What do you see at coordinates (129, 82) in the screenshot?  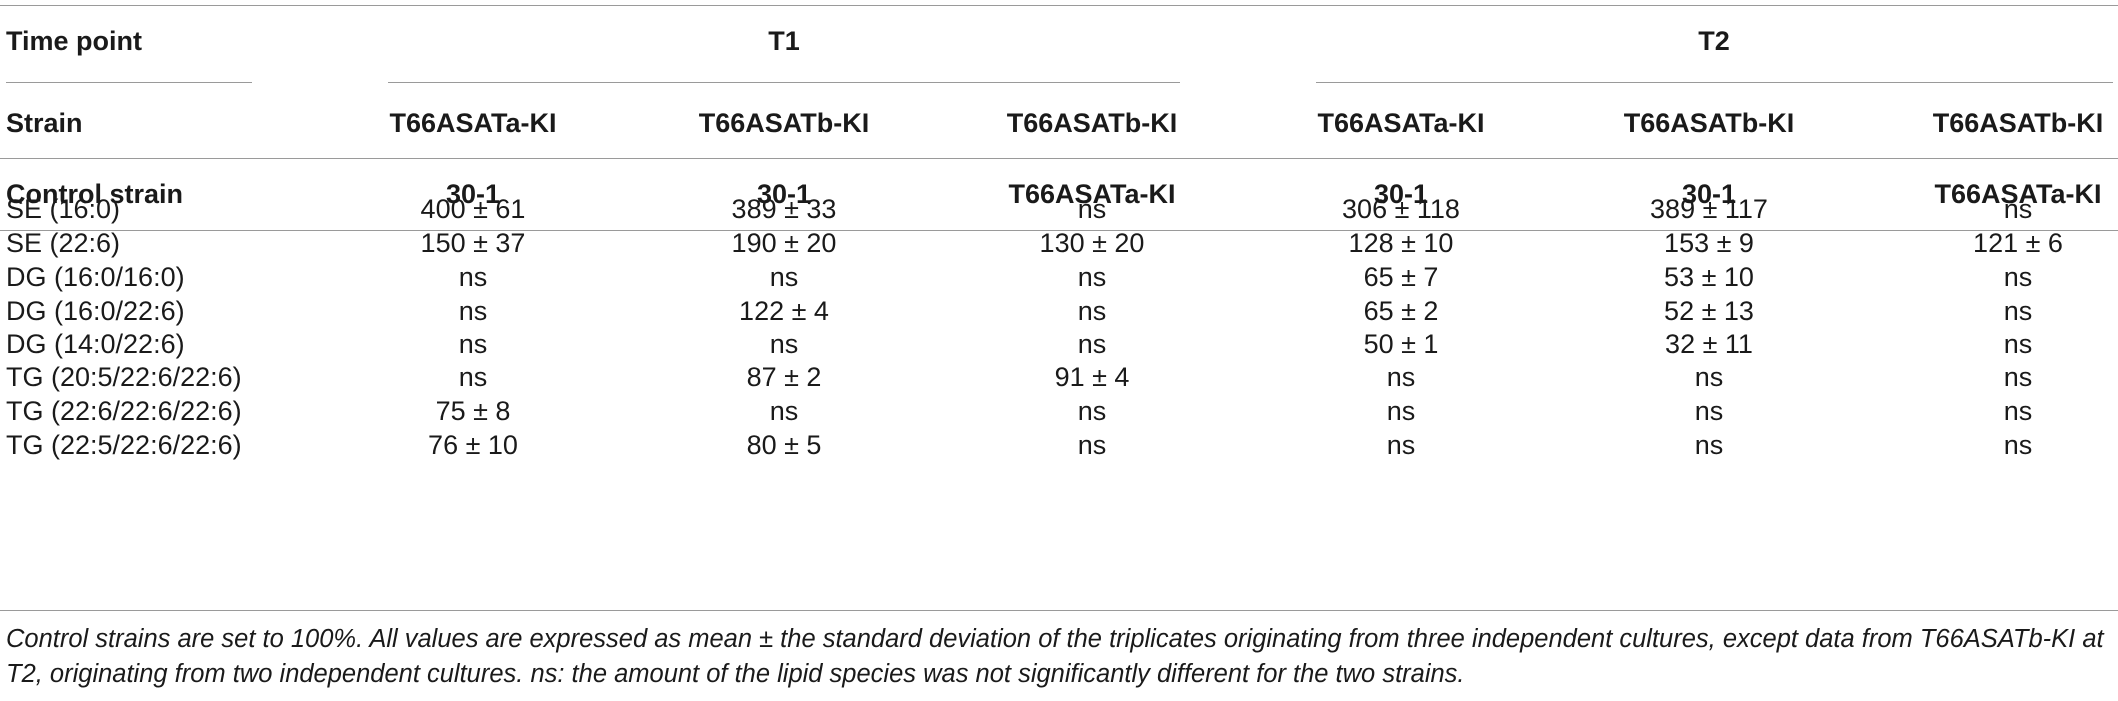 I see `rule-timepoint-underline` at bounding box center [129, 82].